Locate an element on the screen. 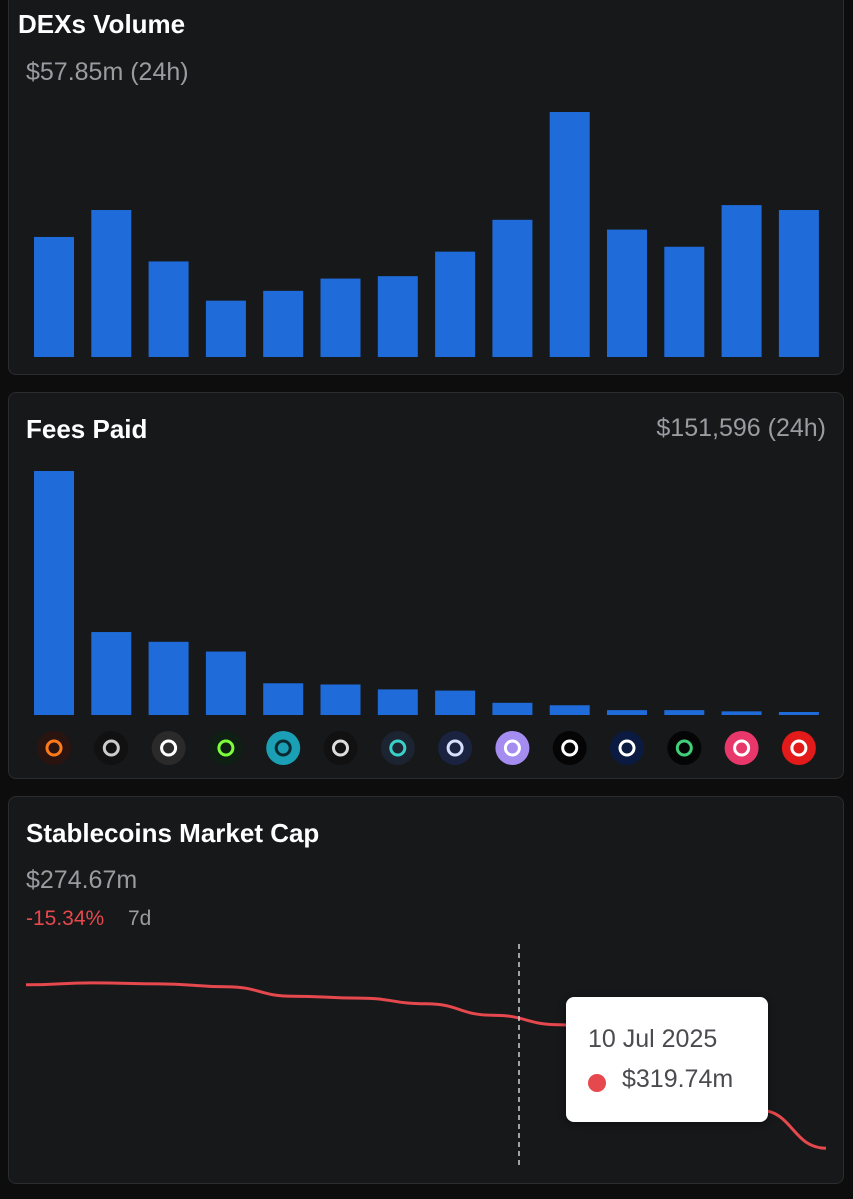 This screenshot has height=1199, width=853. purple-dots-logo-icon is located at coordinates (512, 748).